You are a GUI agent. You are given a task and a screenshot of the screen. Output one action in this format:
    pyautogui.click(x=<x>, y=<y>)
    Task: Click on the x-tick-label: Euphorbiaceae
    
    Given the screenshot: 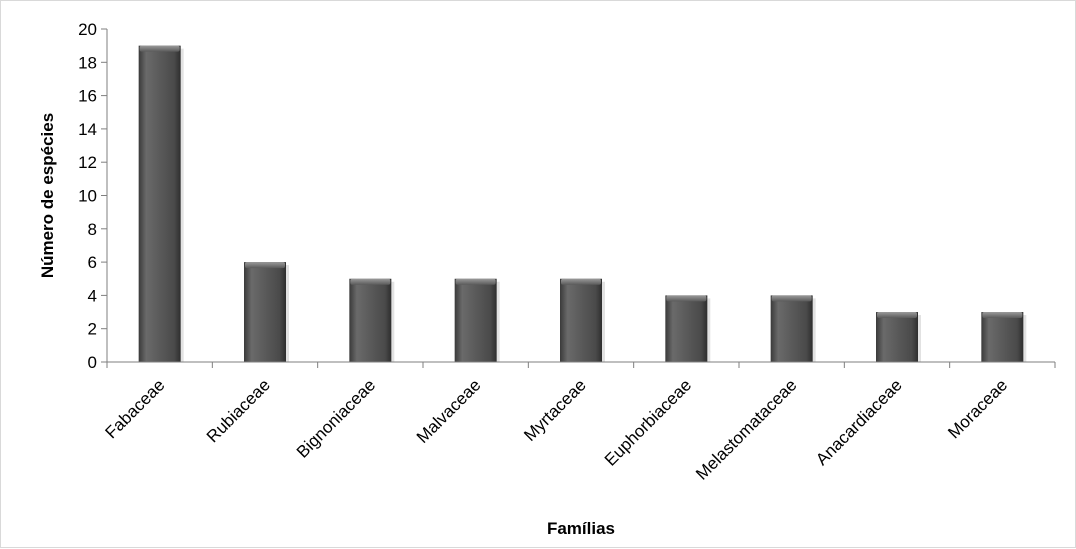 What is the action you would take?
    pyautogui.click(x=648, y=422)
    